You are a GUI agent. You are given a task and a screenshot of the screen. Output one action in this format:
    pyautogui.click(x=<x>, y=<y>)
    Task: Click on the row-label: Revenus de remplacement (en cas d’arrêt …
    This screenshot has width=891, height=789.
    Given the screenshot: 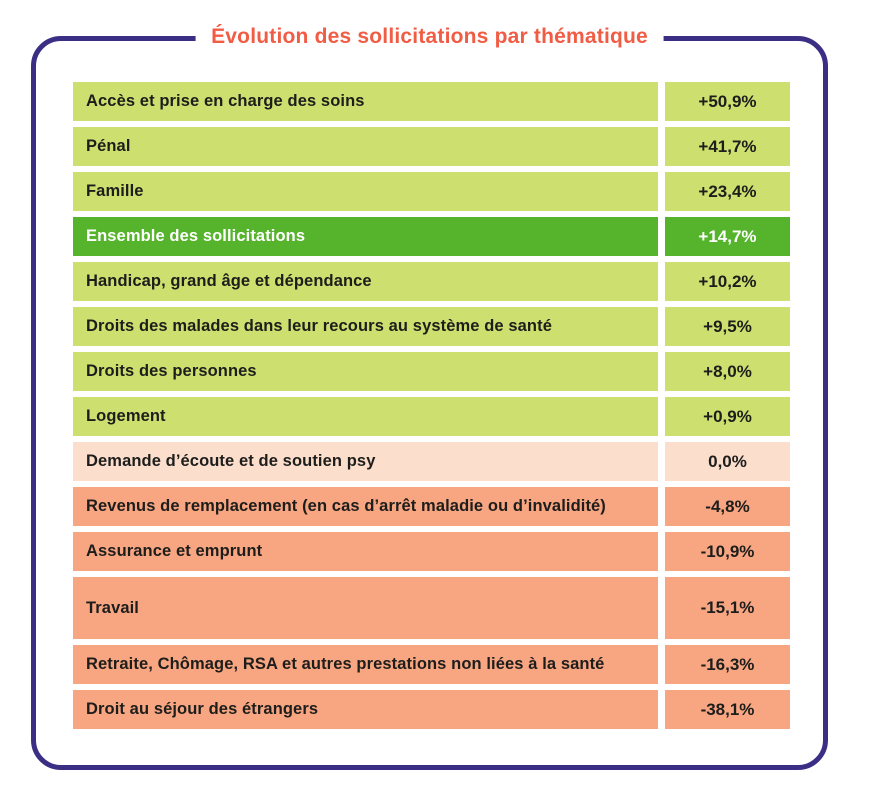 What is the action you would take?
    pyautogui.click(x=365, y=506)
    